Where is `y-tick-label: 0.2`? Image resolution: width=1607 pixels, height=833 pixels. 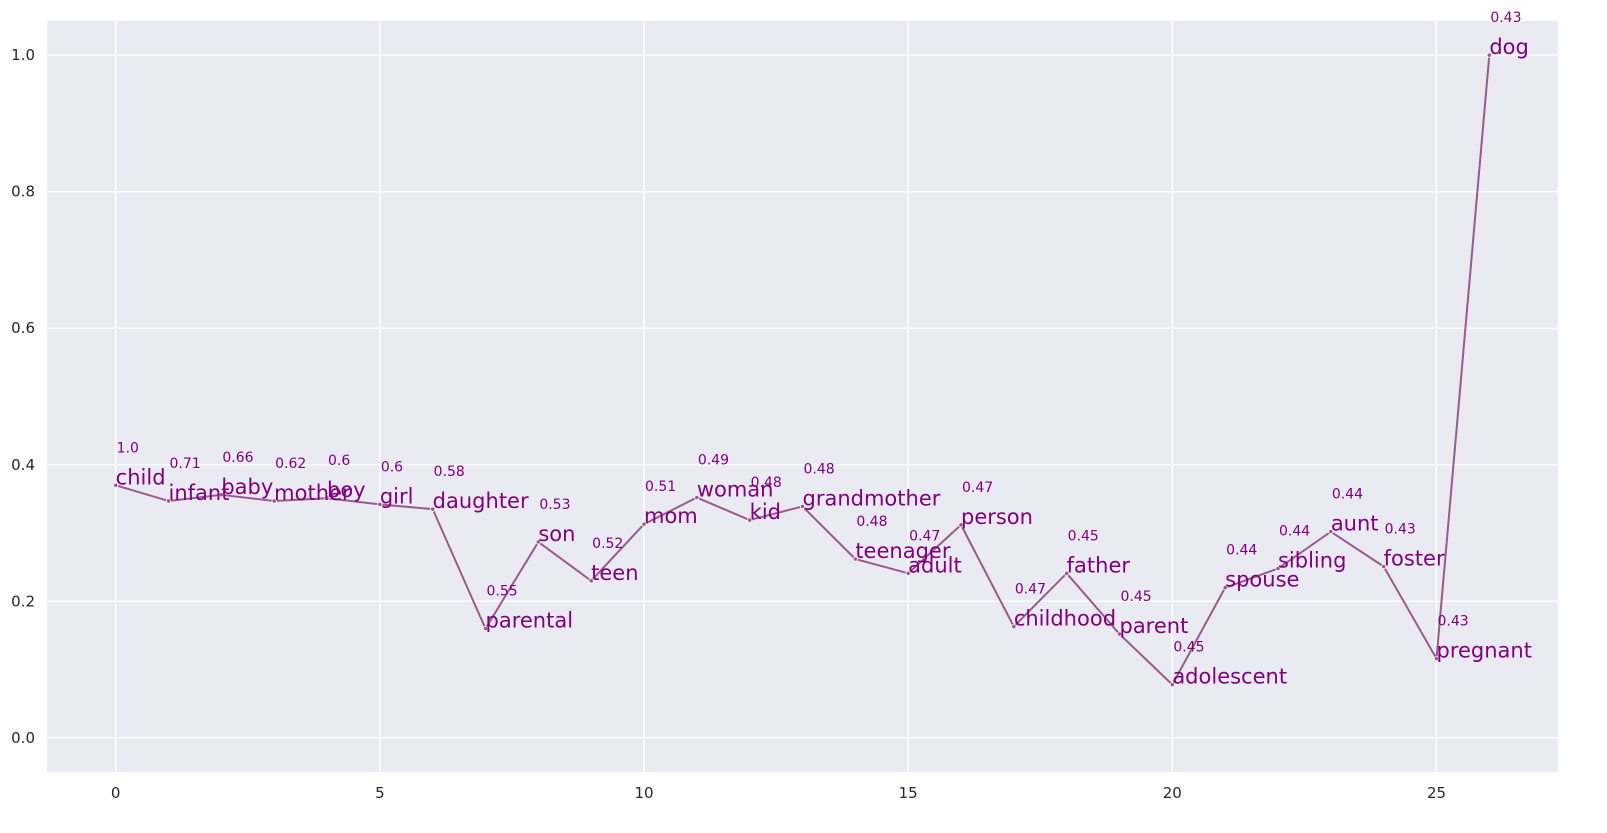 y-tick-label: 0.2 is located at coordinates (23, 601).